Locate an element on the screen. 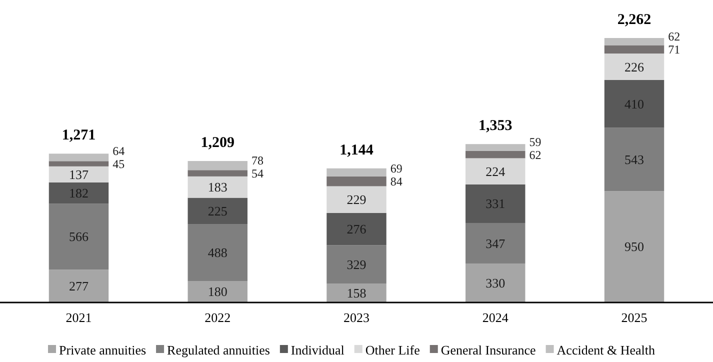  data-label: 330 is located at coordinates (496, 282).